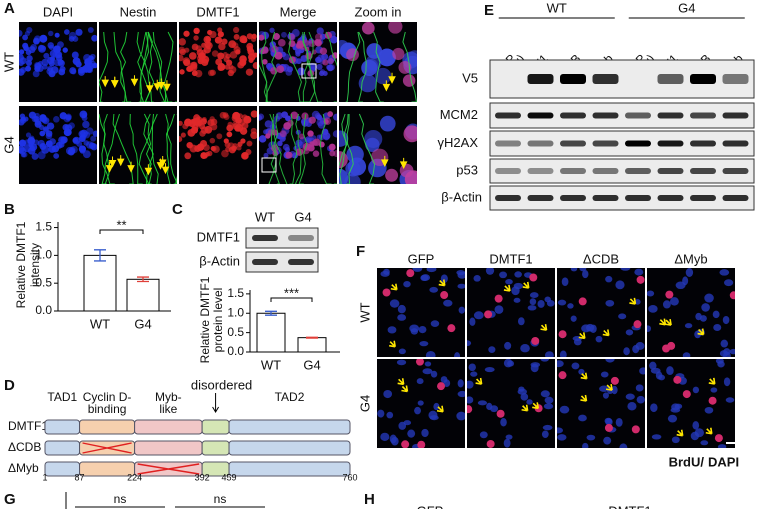 The width and height of the screenshot is (768, 509). What do you see at coordinates (143, 295) in the screenshot?
I see `bar` at bounding box center [143, 295].